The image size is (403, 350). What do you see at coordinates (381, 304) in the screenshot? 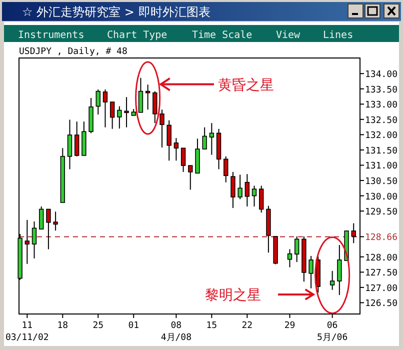
I see `y-tick-label: 126.50` at bounding box center [381, 304].